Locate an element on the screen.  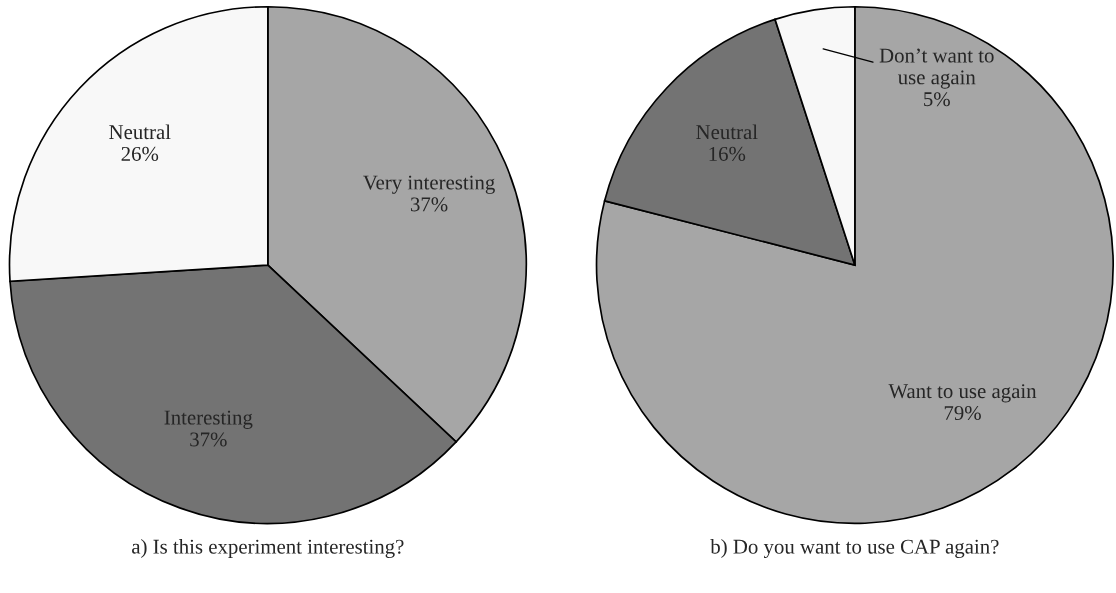
data-label: 26% is located at coordinates (140, 153).